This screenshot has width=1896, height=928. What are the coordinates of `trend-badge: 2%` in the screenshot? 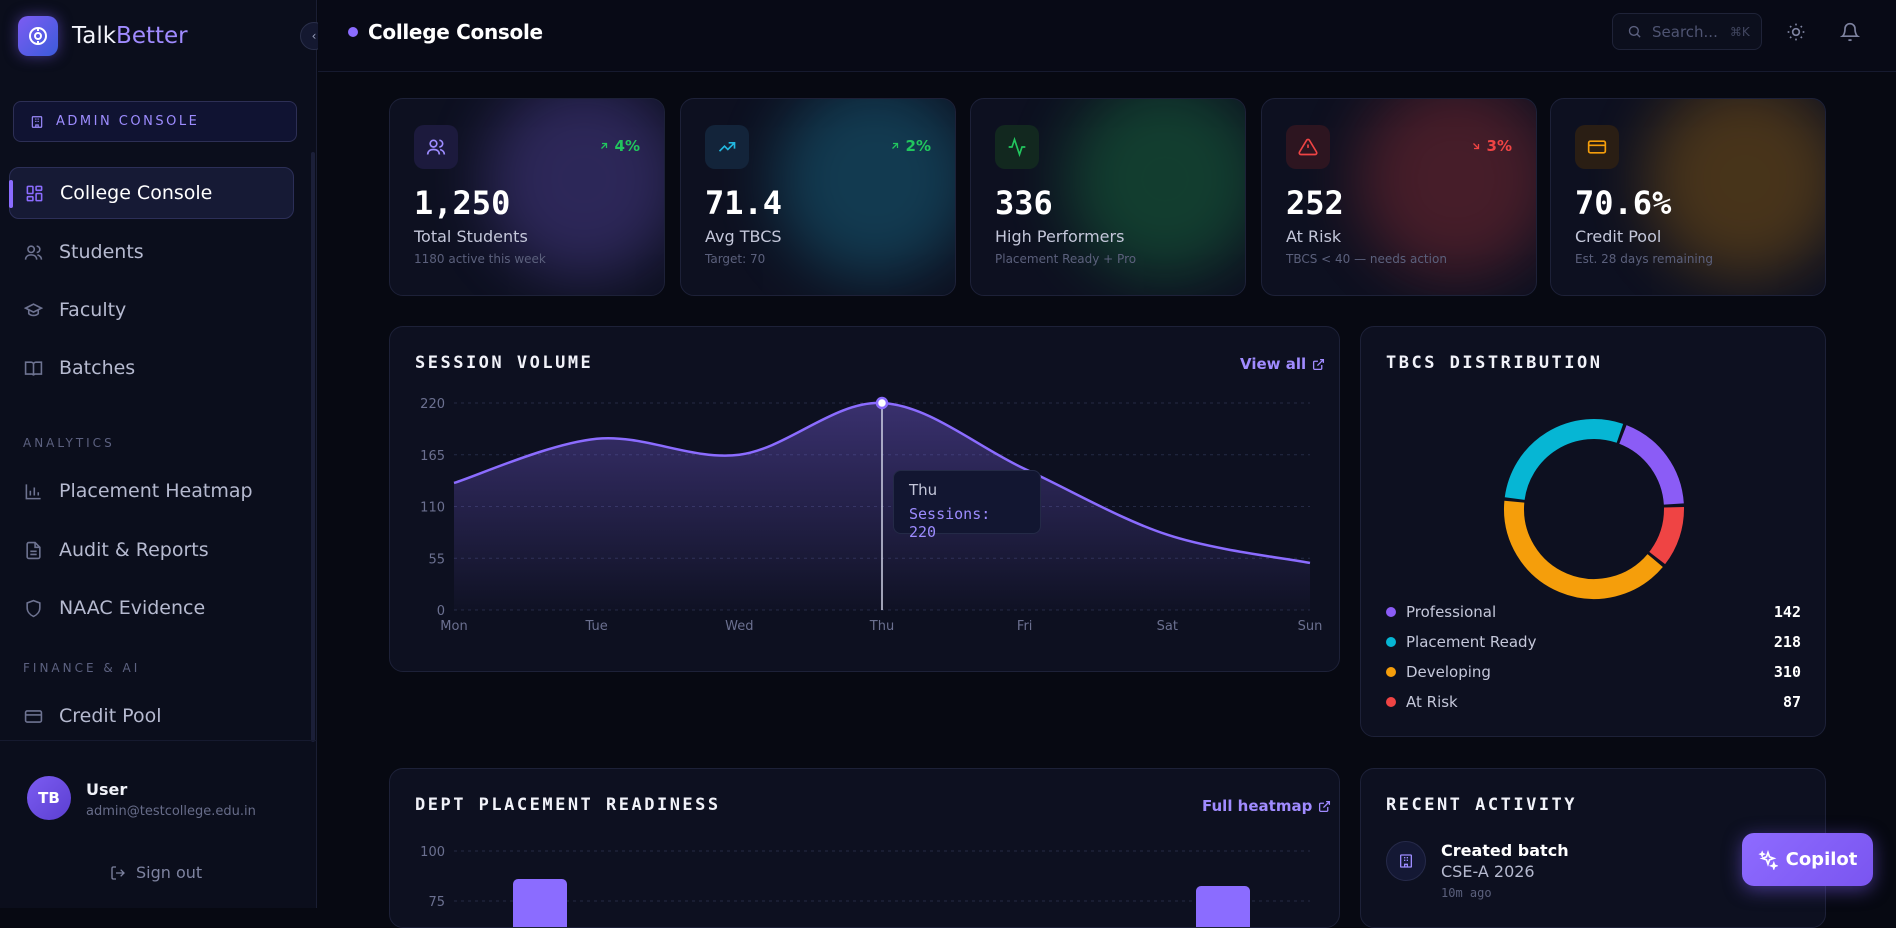 It's located at (910, 146).